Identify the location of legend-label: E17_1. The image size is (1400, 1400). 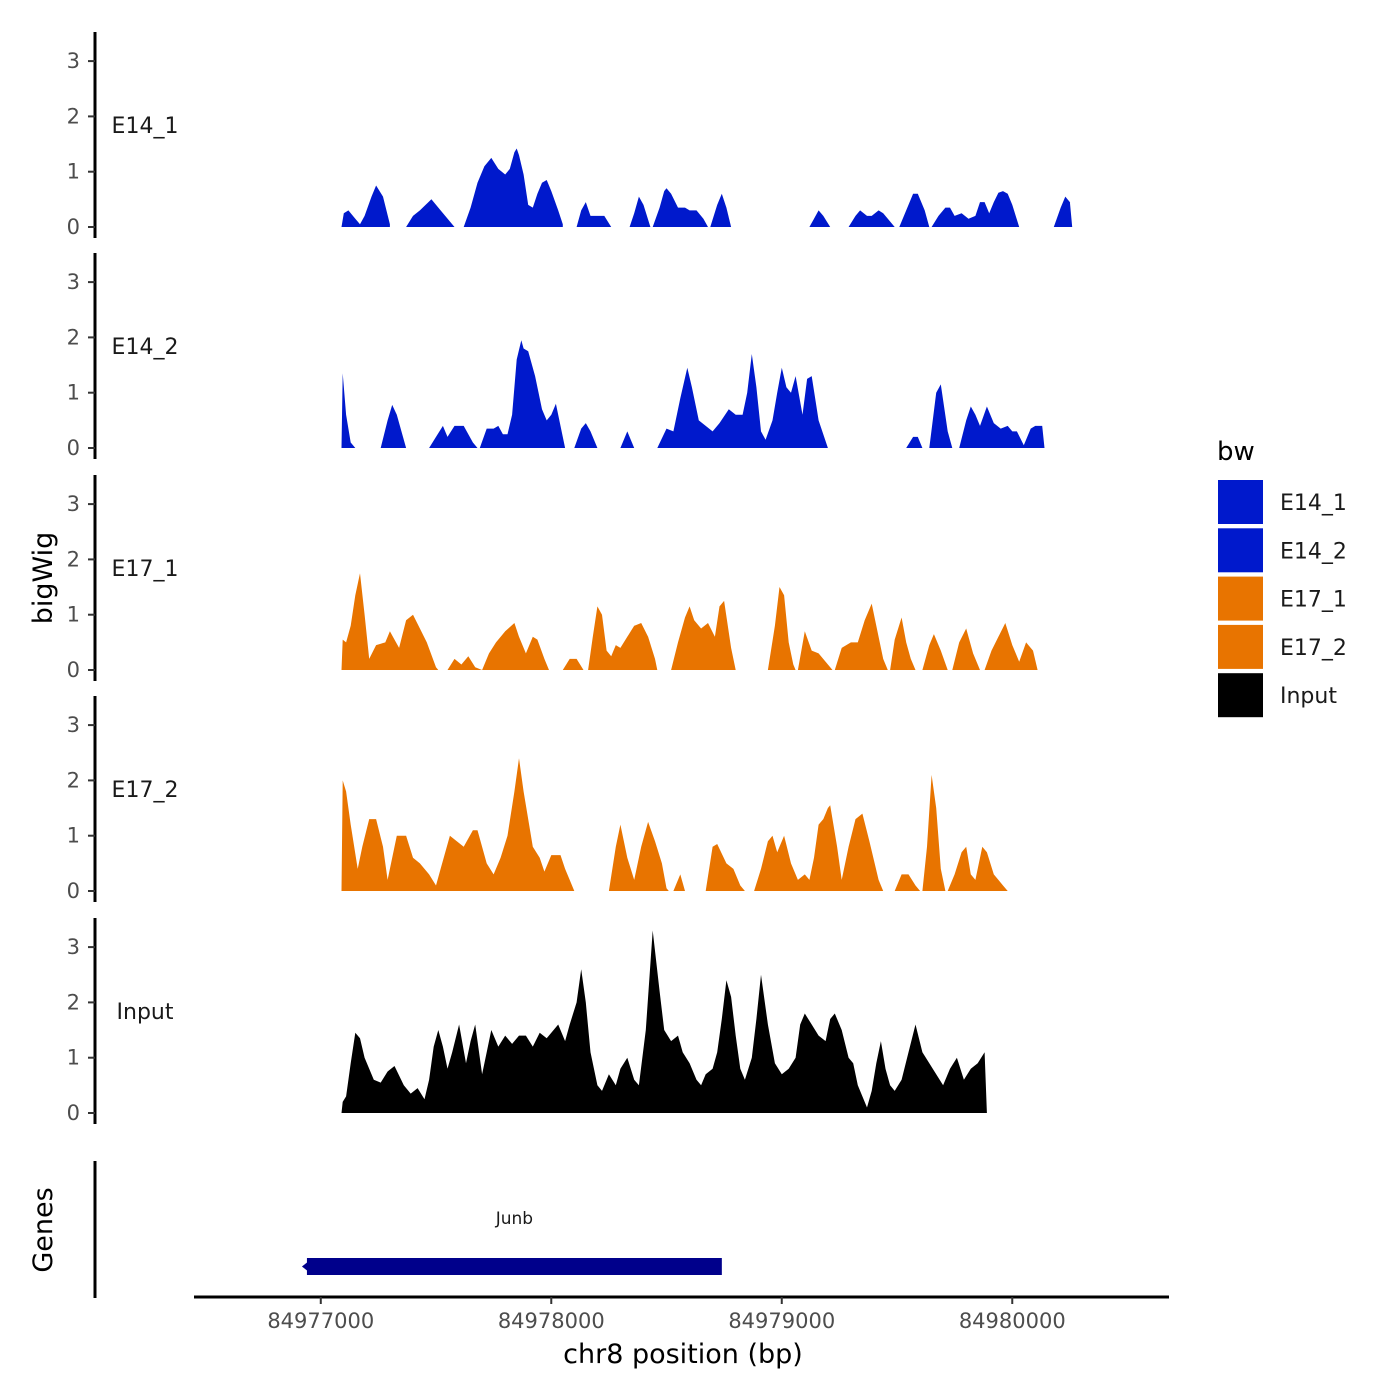
(1313, 600).